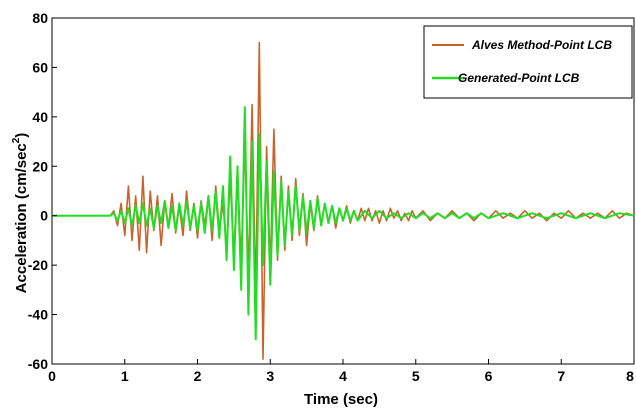 The height and width of the screenshot is (410, 636). What do you see at coordinates (270, 376) in the screenshot?
I see `x-tick-label: 3` at bounding box center [270, 376].